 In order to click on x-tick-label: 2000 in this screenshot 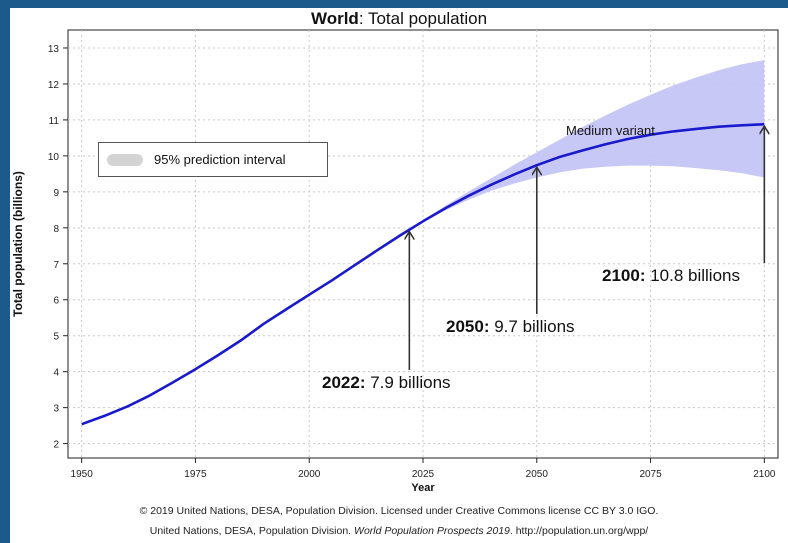, I will do `click(309, 474)`.